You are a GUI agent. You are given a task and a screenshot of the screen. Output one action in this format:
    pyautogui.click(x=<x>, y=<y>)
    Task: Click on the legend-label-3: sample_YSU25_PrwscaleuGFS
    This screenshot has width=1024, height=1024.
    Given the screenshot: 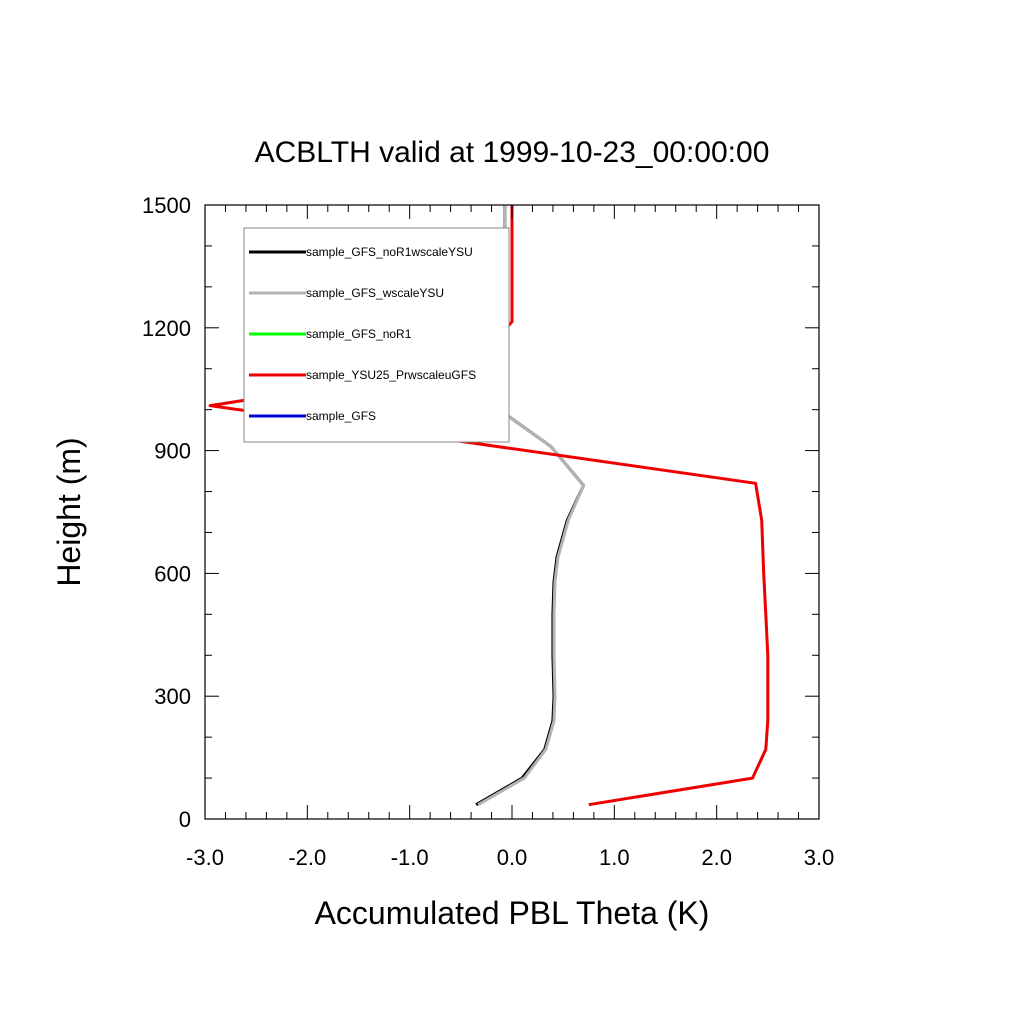 What is the action you would take?
    pyautogui.click(x=391, y=375)
    